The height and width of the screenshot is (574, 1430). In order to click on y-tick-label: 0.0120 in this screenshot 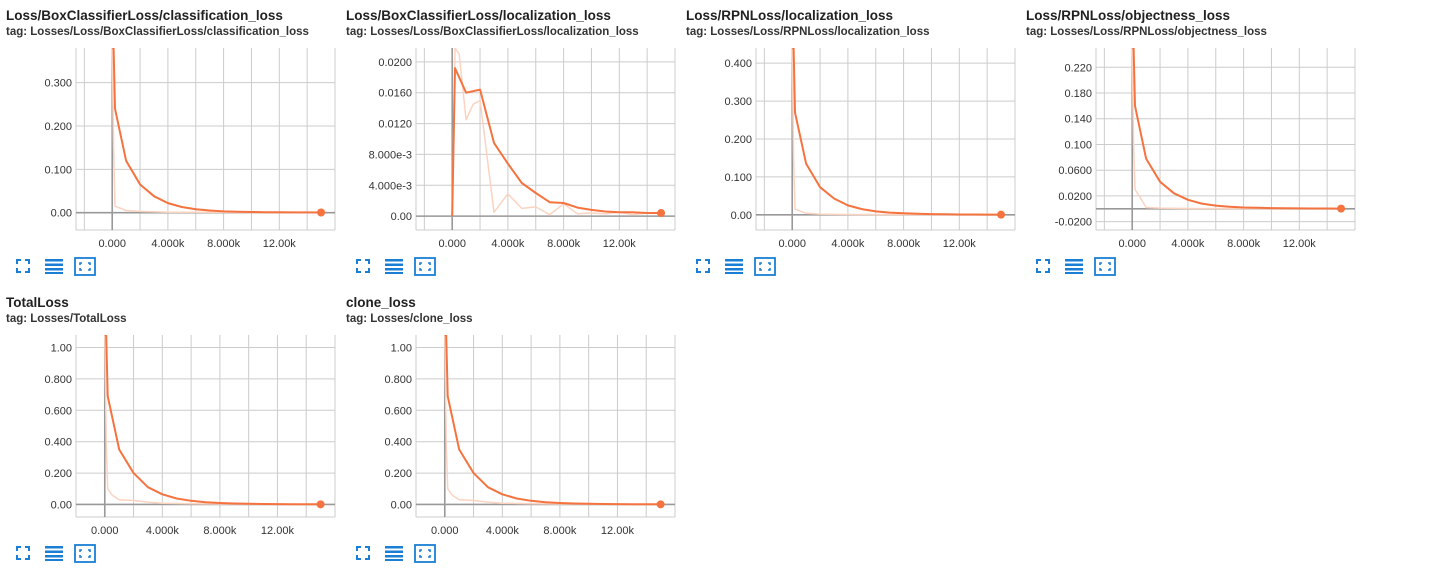, I will do `click(395, 125)`.